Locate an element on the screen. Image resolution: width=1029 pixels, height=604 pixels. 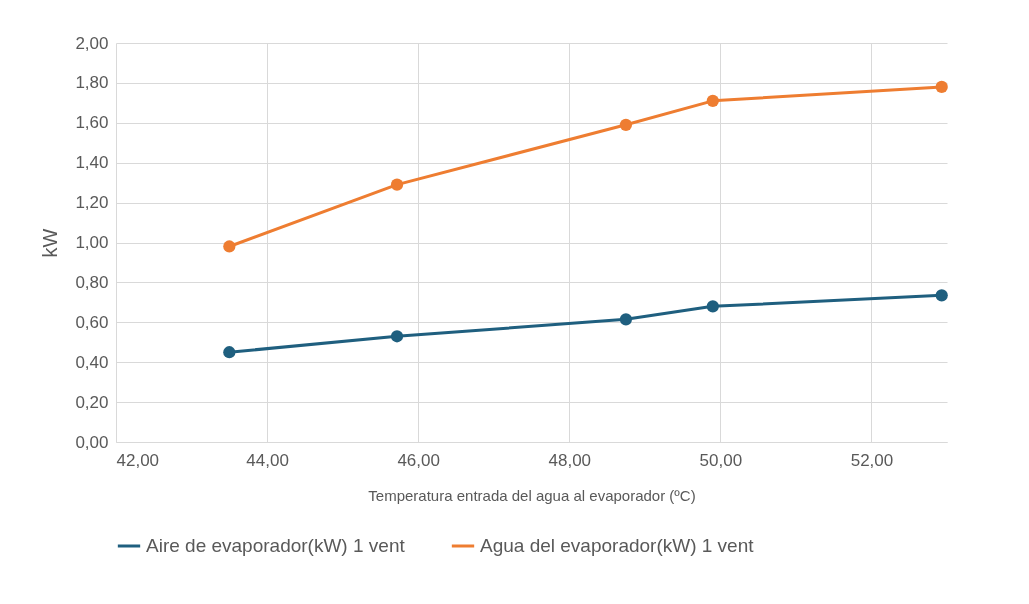
y-tick-label: 0,60 is located at coordinates (92, 322).